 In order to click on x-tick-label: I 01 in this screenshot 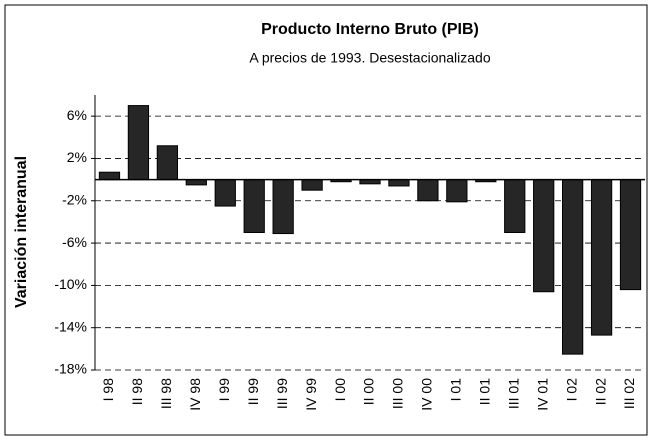, I will do `click(456, 390)`.